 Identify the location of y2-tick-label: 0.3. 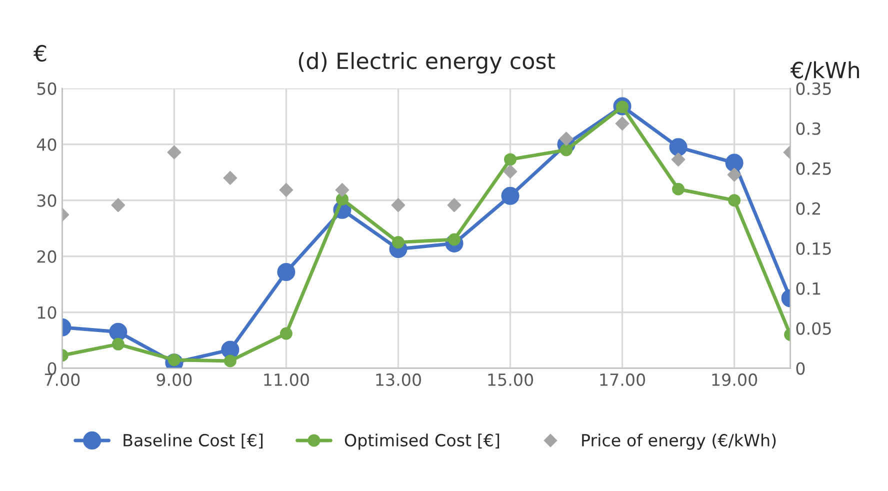
(808, 128).